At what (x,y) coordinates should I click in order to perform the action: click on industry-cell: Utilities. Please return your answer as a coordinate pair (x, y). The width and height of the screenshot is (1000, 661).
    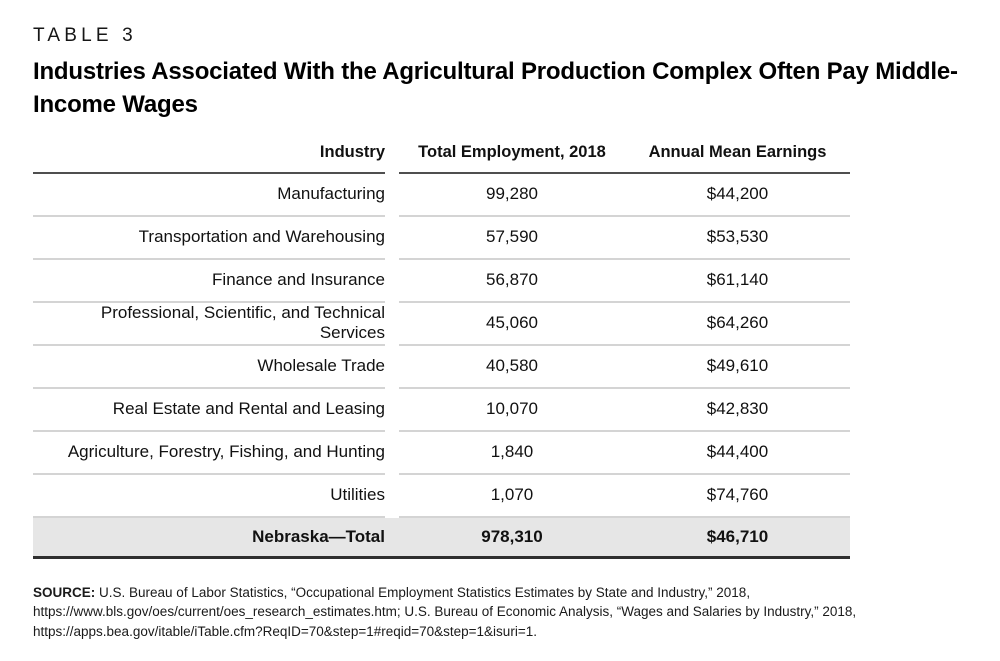
    Looking at the image, I should click on (209, 496).